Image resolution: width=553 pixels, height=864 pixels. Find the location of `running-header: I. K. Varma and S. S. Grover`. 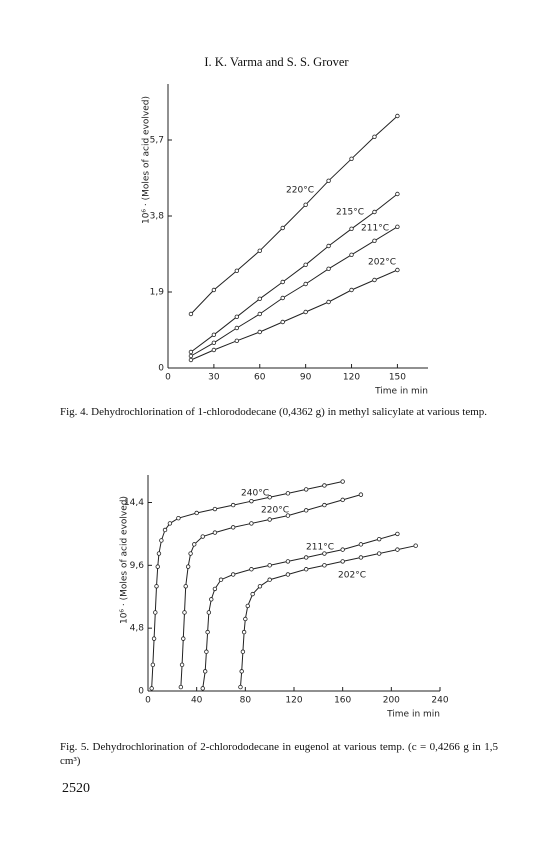

running-header: I. K. Varma and S. S. Grover is located at coordinates (276, 62).